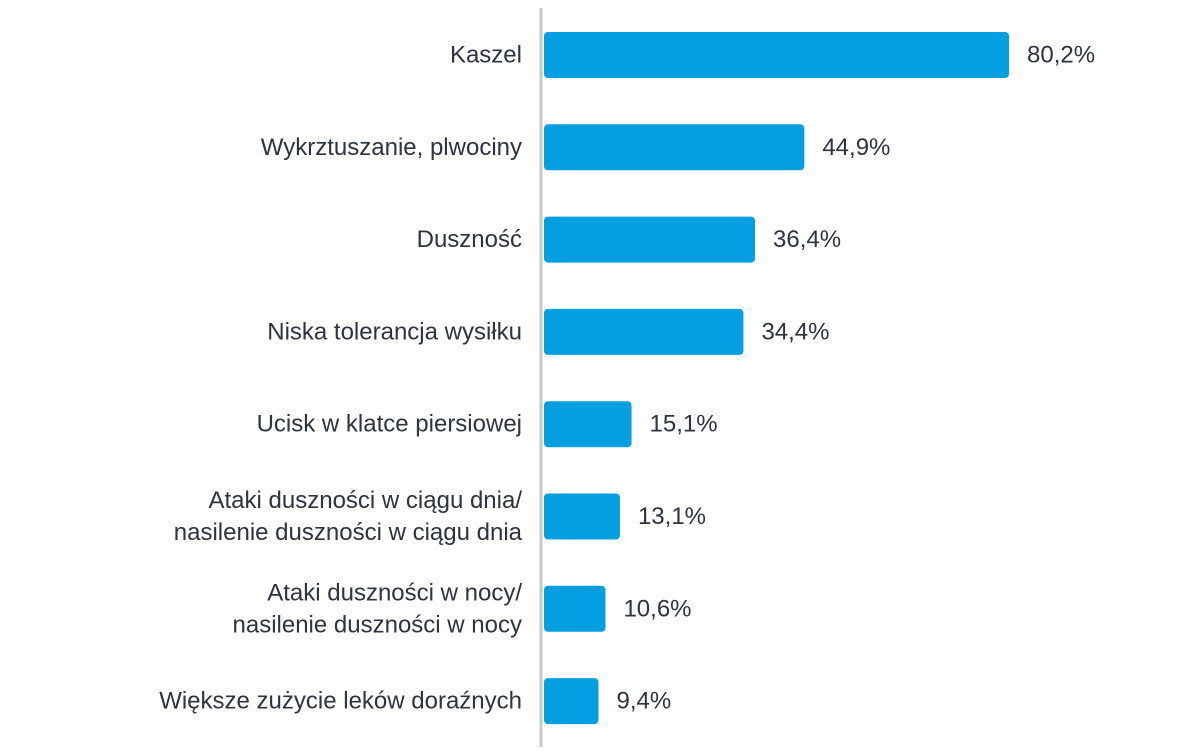  What do you see at coordinates (795, 331) in the screenshot?
I see `value-label: 34,4%` at bounding box center [795, 331].